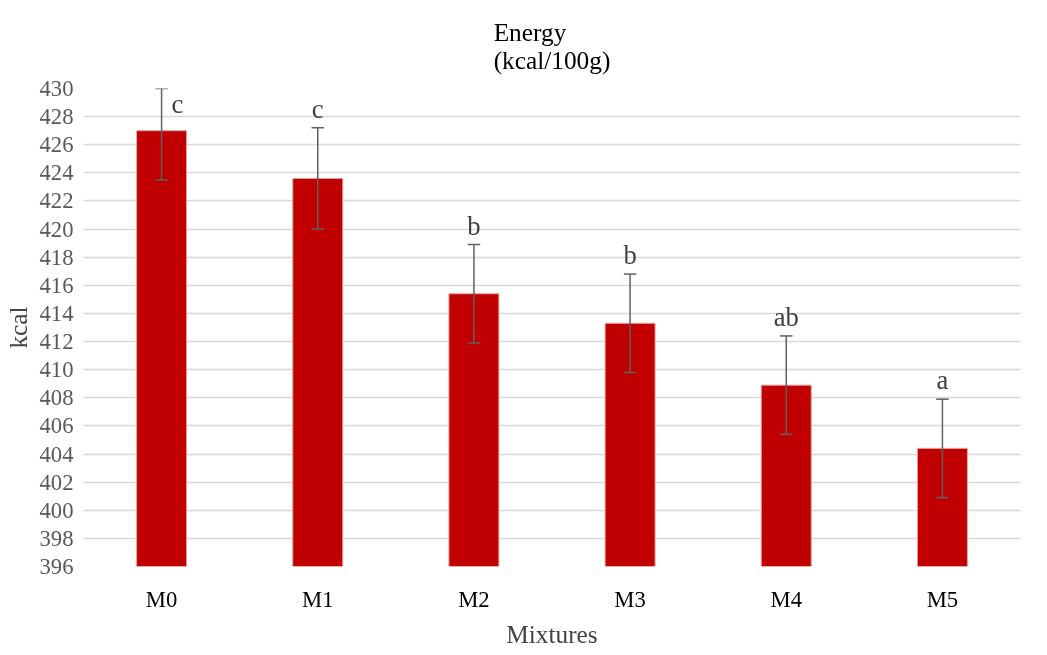  I want to click on y-tick-label: 424, so click(56, 173).